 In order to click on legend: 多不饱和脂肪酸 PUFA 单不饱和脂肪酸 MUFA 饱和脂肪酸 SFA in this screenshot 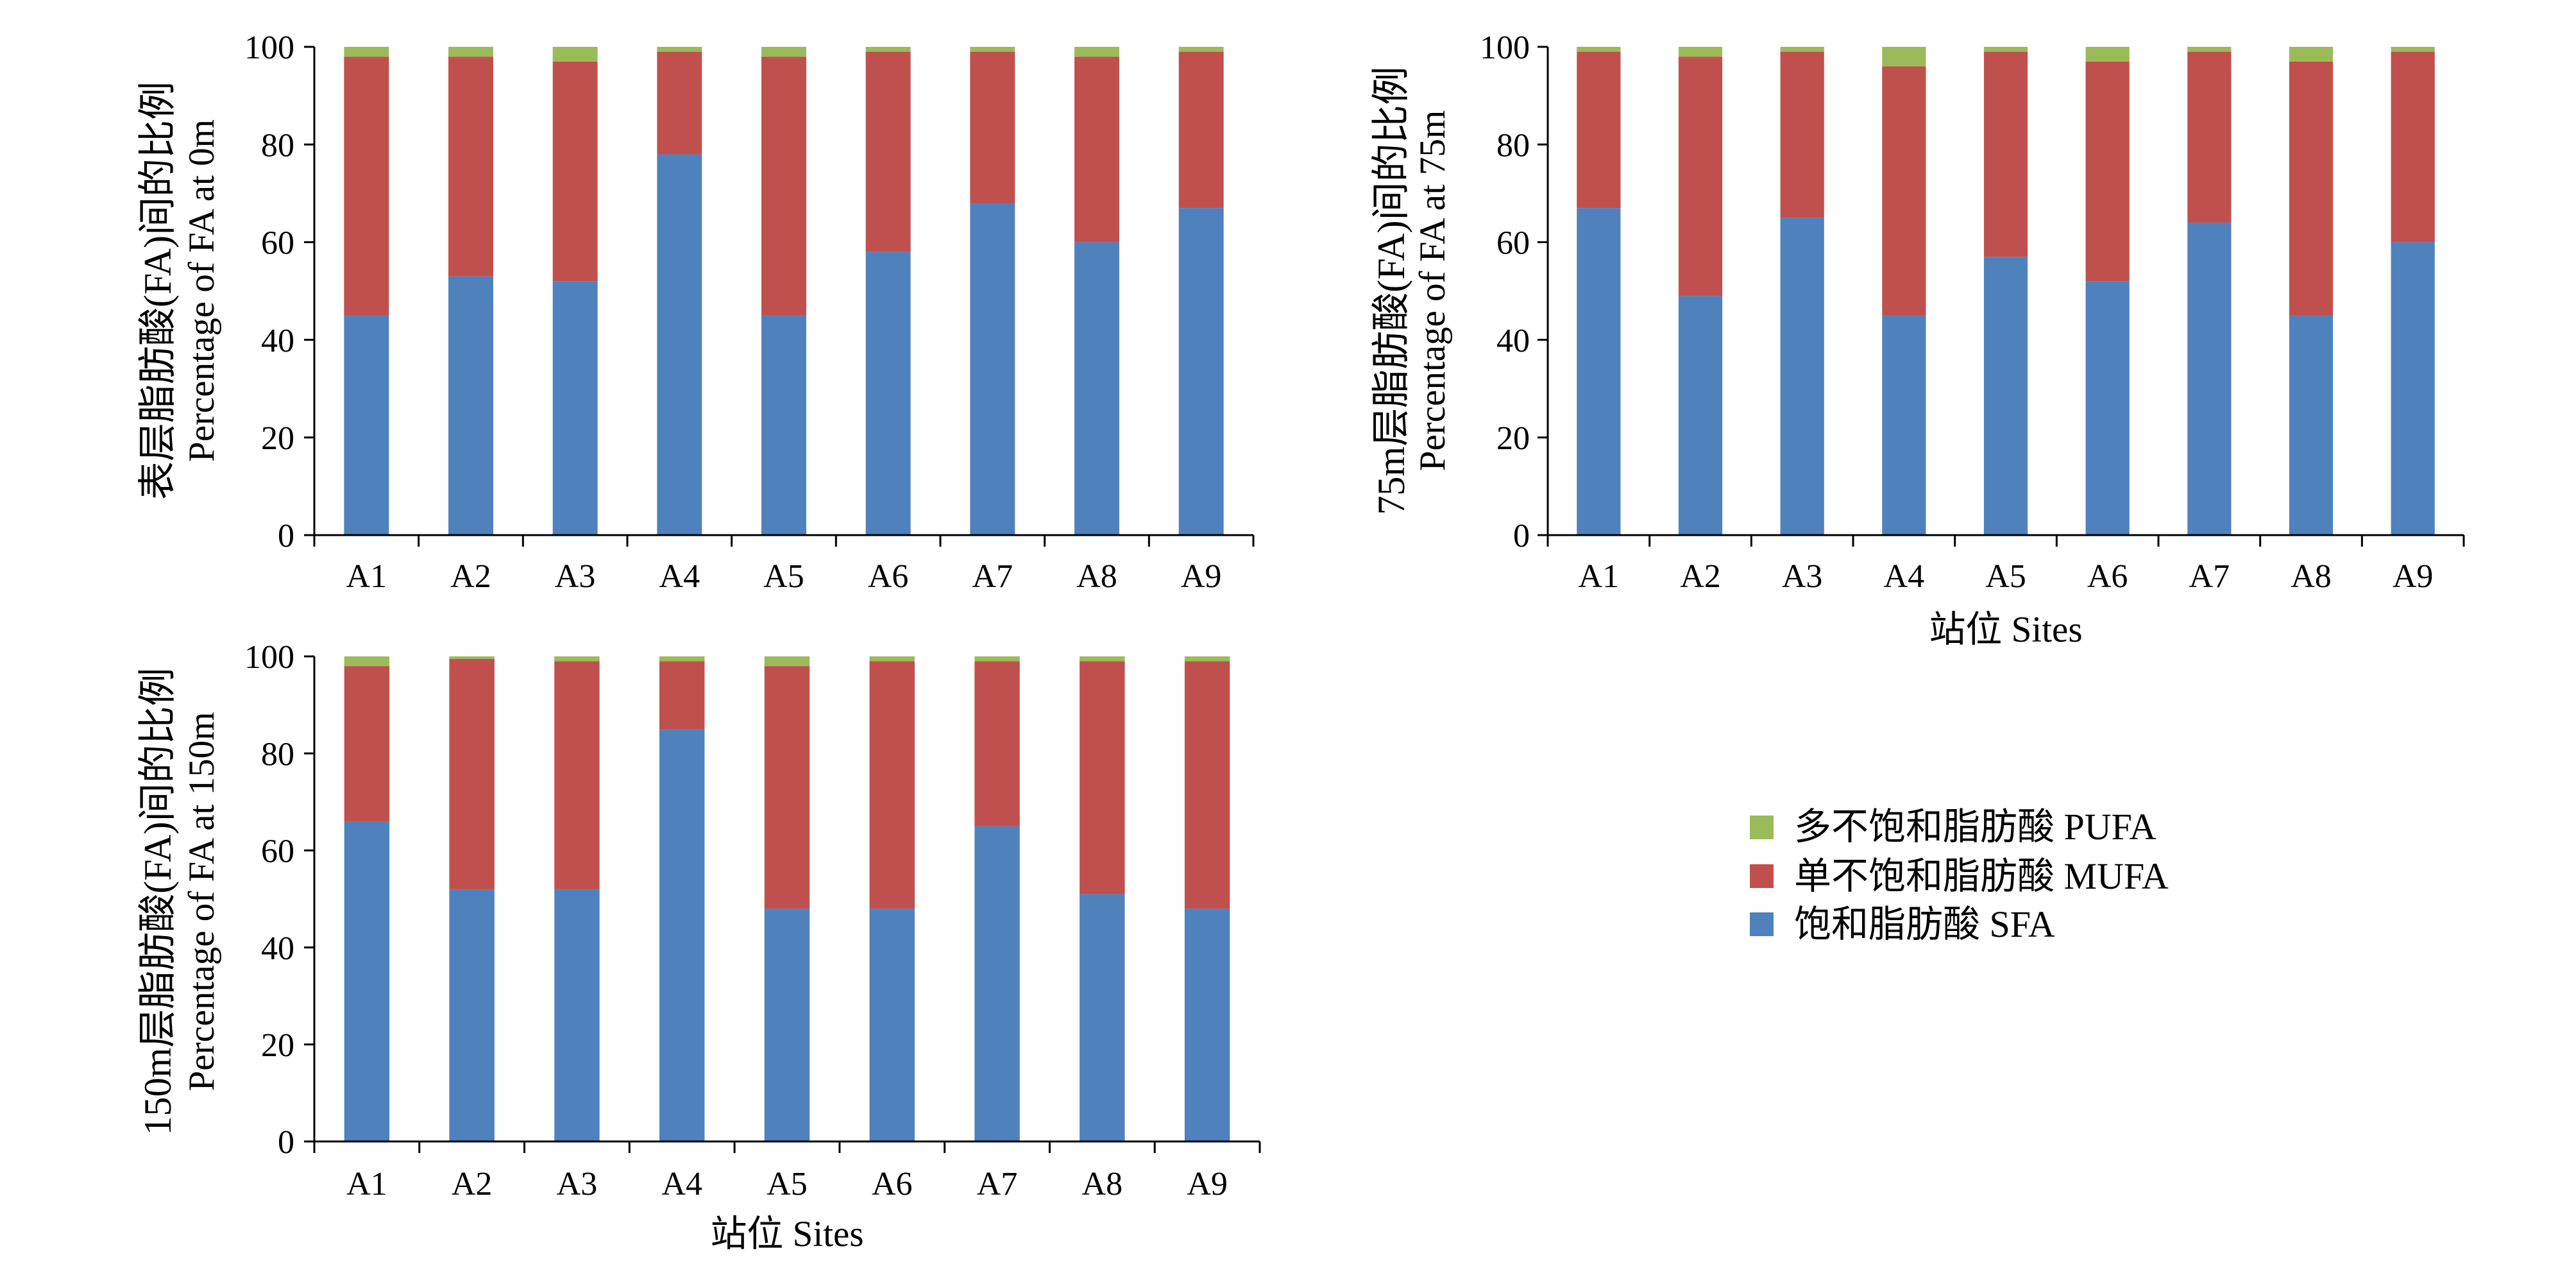, I will do `click(1959, 875)`.